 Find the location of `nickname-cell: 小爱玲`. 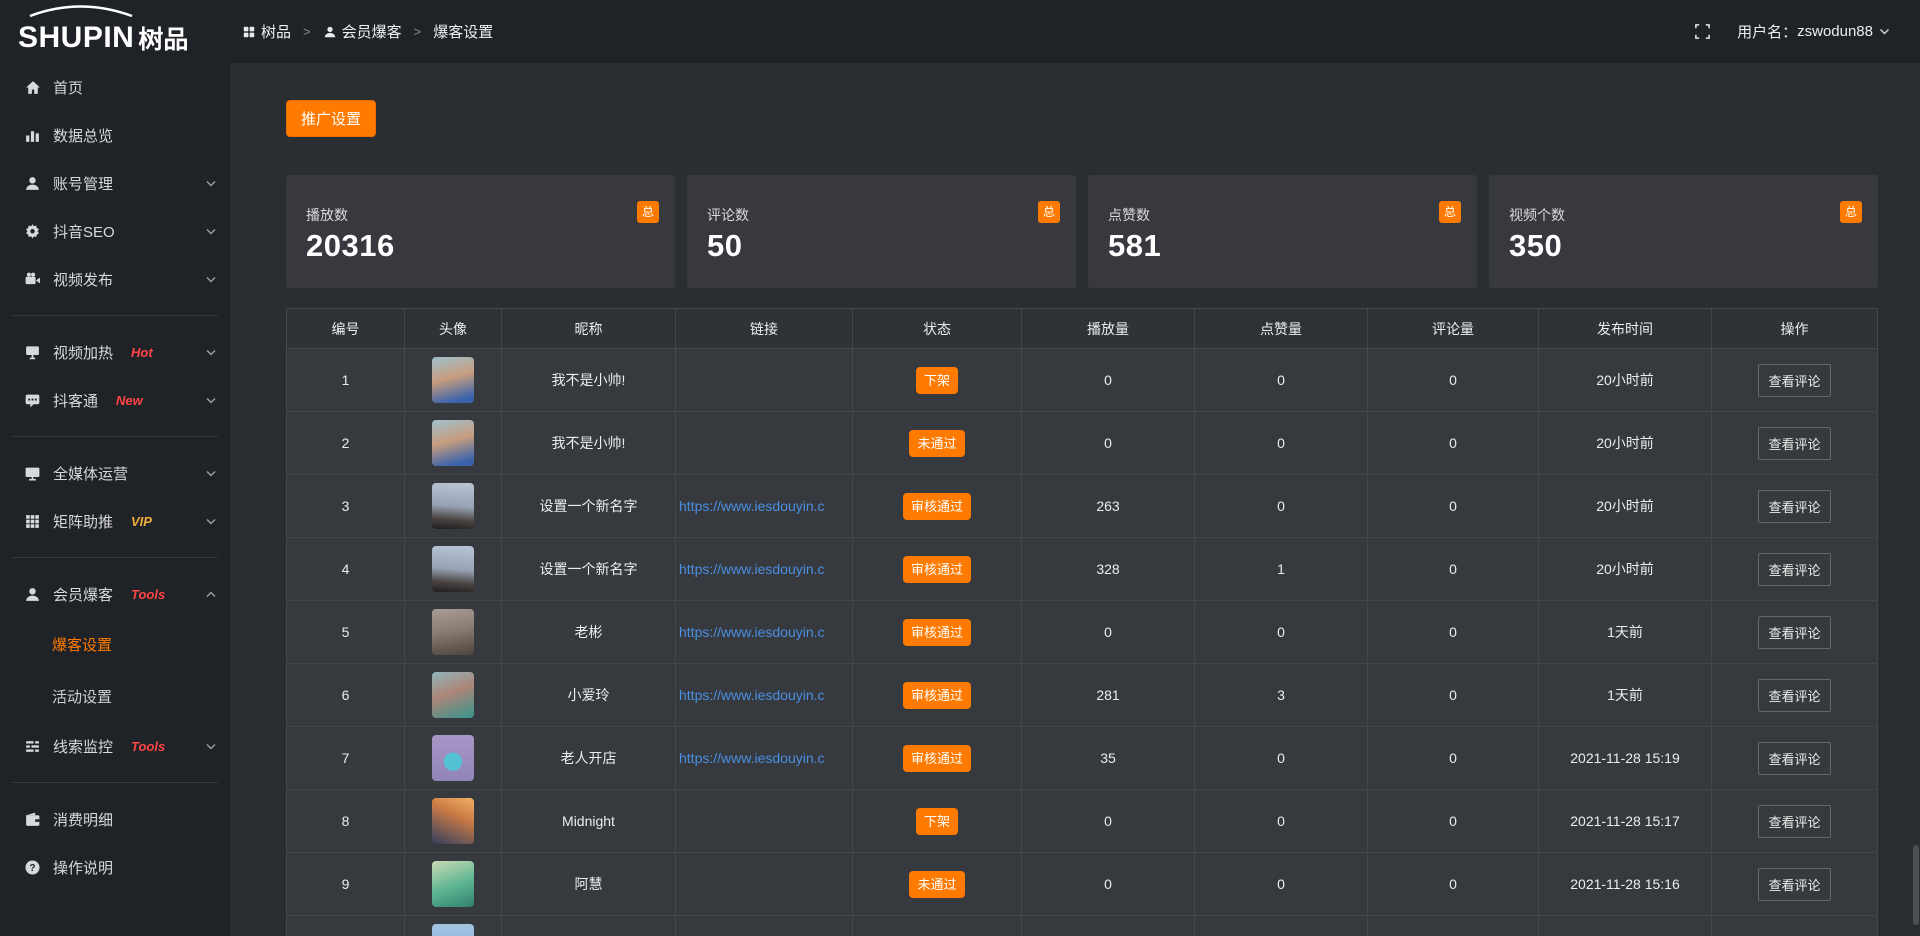

nickname-cell: 小爱玲 is located at coordinates (589, 695).